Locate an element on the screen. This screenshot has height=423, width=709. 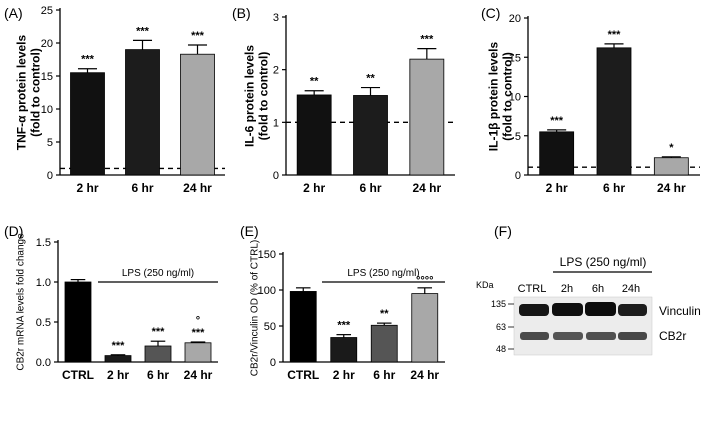
y-axis-label-line: CB2r mRNA levels fold change is located at coordinates (21, 302).